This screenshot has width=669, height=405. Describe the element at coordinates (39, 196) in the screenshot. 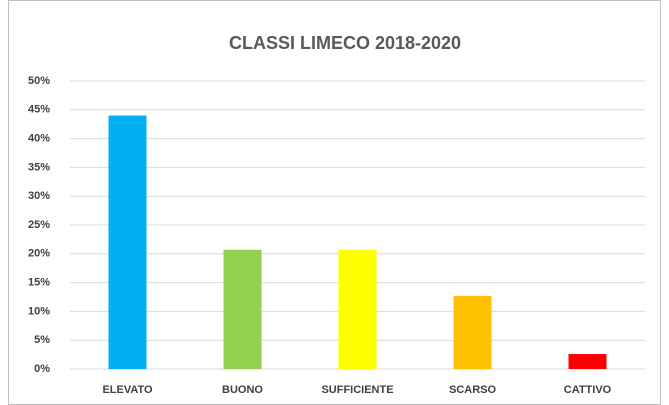

I see `y-tick-label: 30%` at that location.